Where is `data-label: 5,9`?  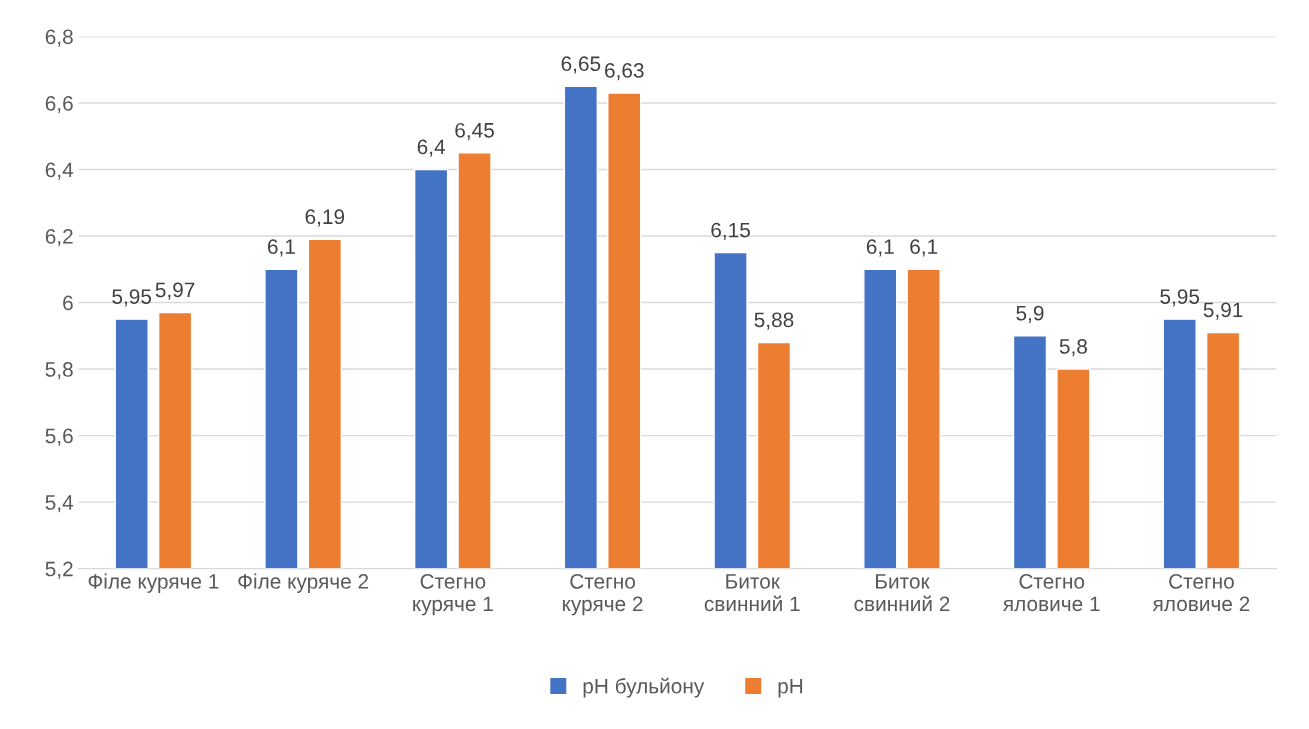
data-label: 5,9 is located at coordinates (1030, 314).